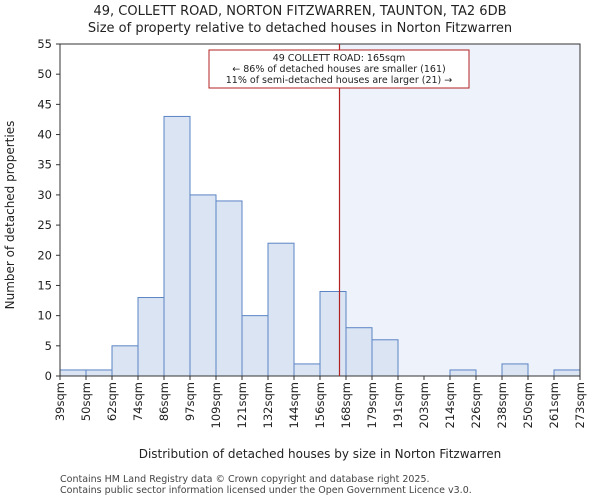 This screenshot has width=600, height=500. I want to click on y-tick-label: 5, so click(48, 346).